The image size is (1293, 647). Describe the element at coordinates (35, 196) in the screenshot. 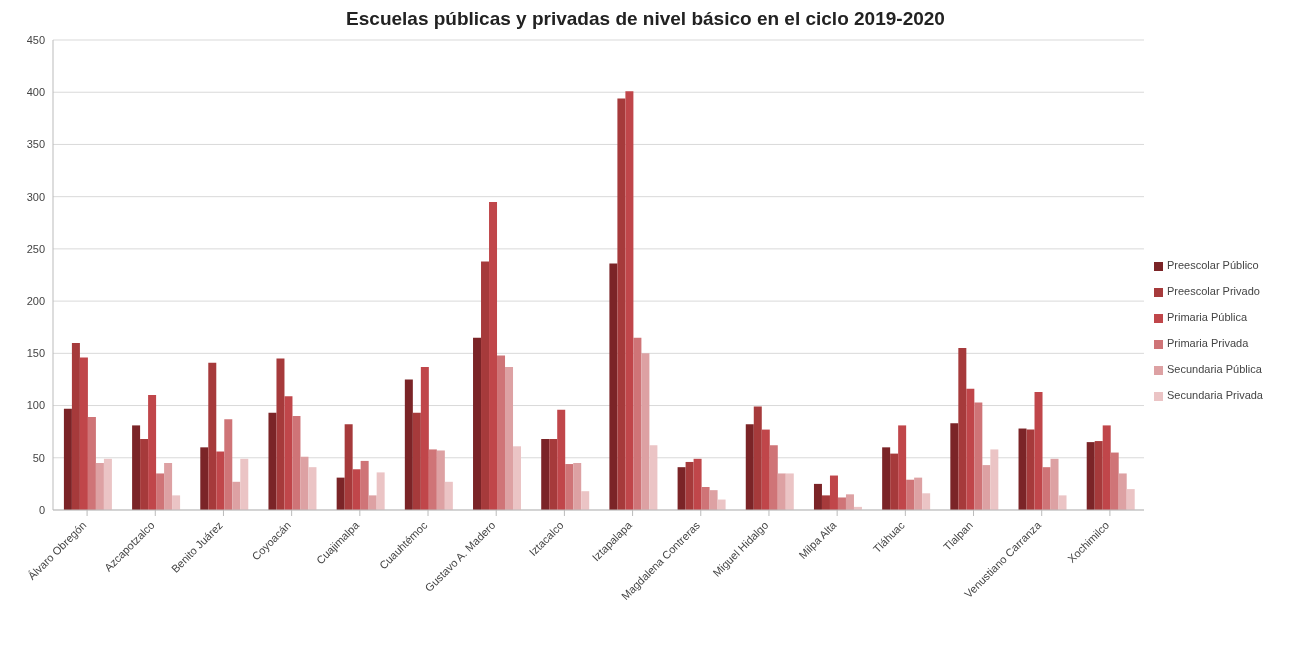

I see `y-tick-label: 300` at that location.